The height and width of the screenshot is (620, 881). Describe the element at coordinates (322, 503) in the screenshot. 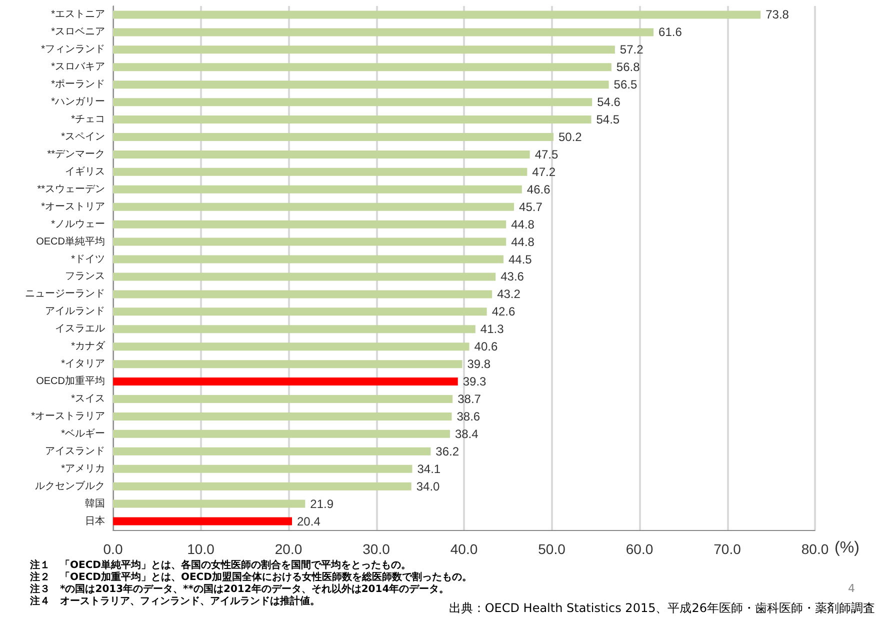

I see `data-label: 21.9` at that location.